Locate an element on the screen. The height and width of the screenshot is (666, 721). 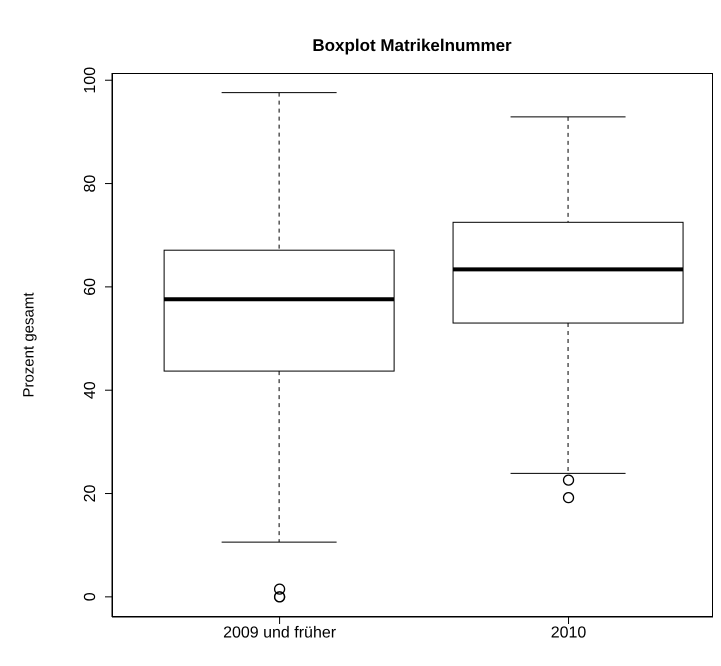
y-tick-label: 20 is located at coordinates (90, 493).